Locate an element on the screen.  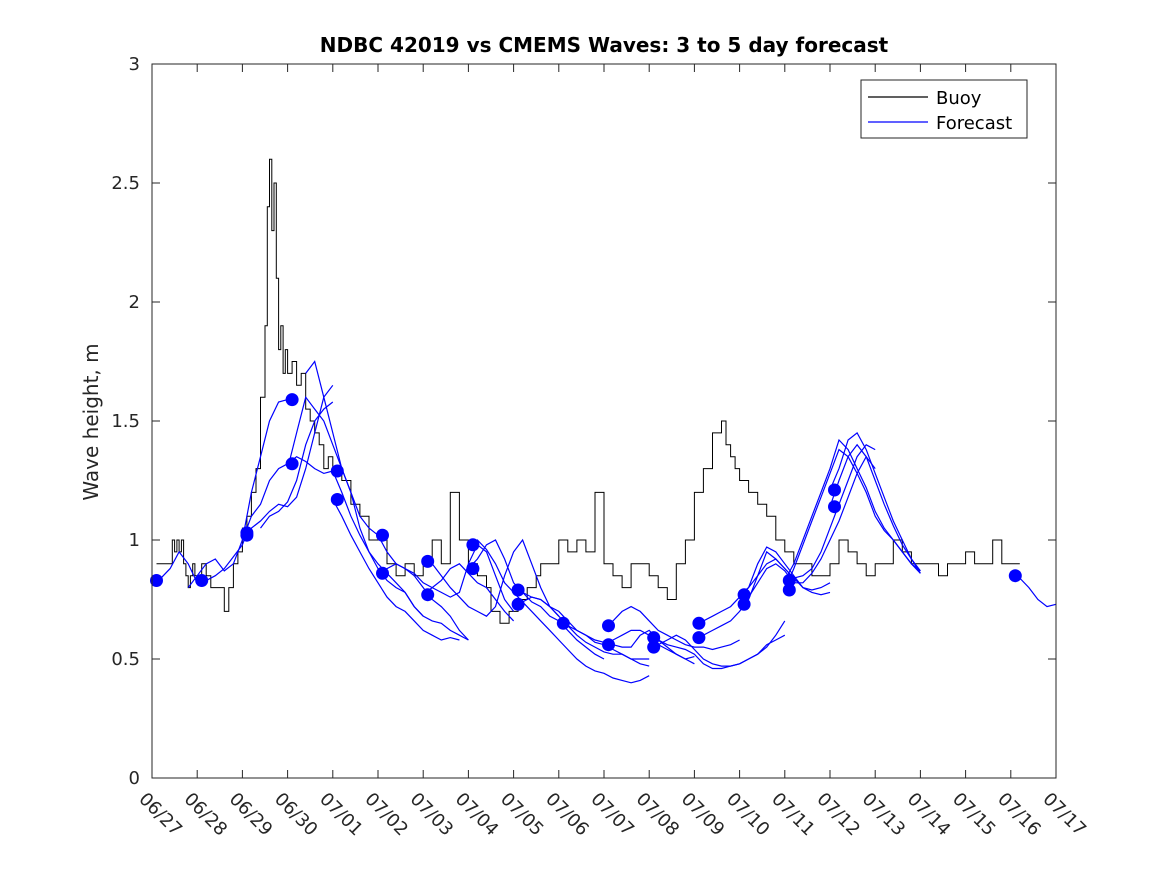
legend-forecast-label: Forecast is located at coordinates (974, 123).